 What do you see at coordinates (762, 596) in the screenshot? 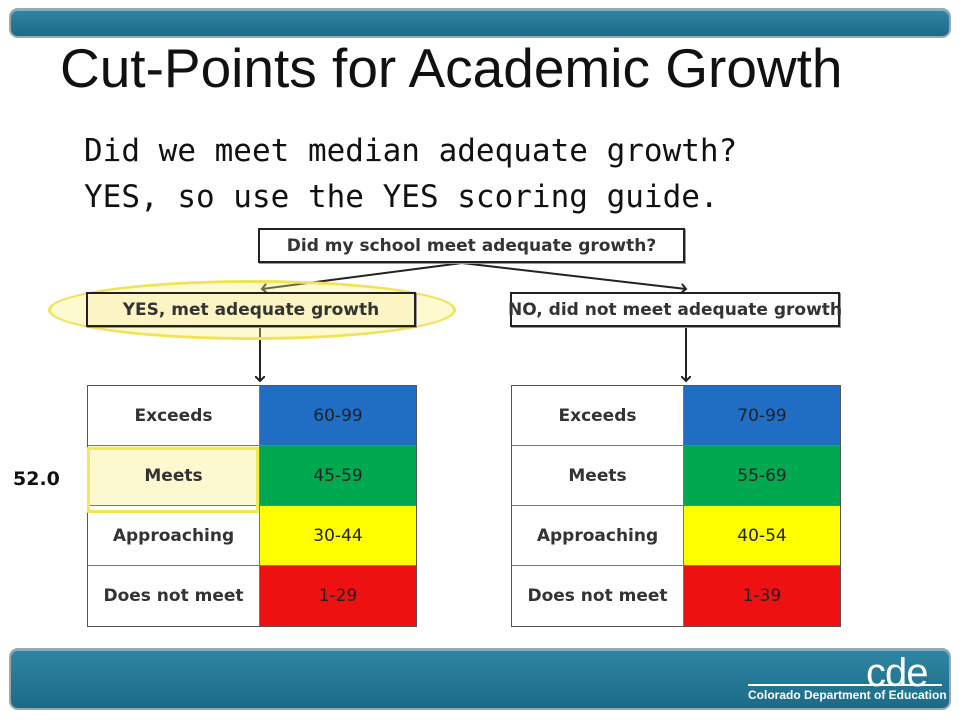
I see `rating-range: 1-39` at bounding box center [762, 596].